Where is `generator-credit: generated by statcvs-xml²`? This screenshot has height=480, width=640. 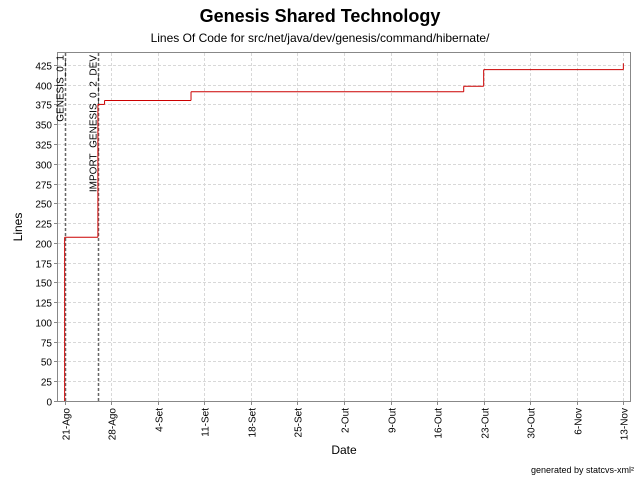 generator-credit: generated by statcvs-xml² is located at coordinates (582, 470).